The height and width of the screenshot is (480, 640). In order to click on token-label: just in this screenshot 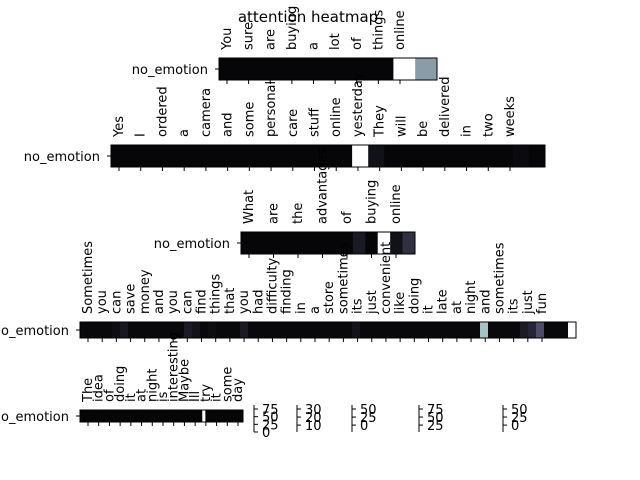, I will do `click(372, 302)`.